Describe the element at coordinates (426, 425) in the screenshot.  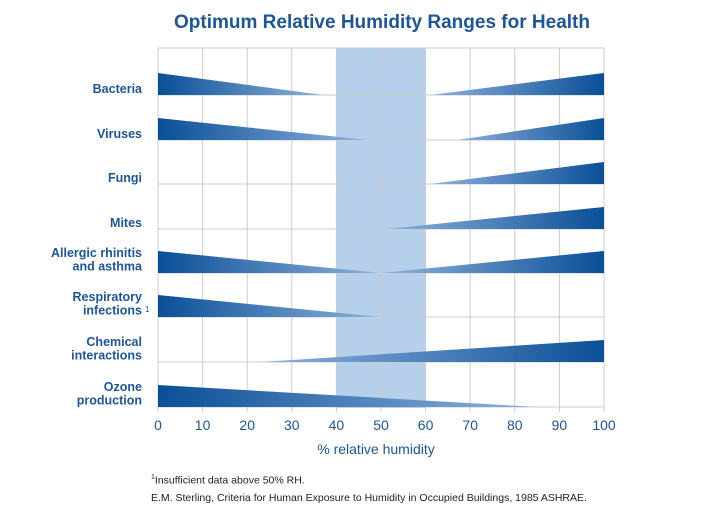
I see `x-tick-60: 60` at that location.